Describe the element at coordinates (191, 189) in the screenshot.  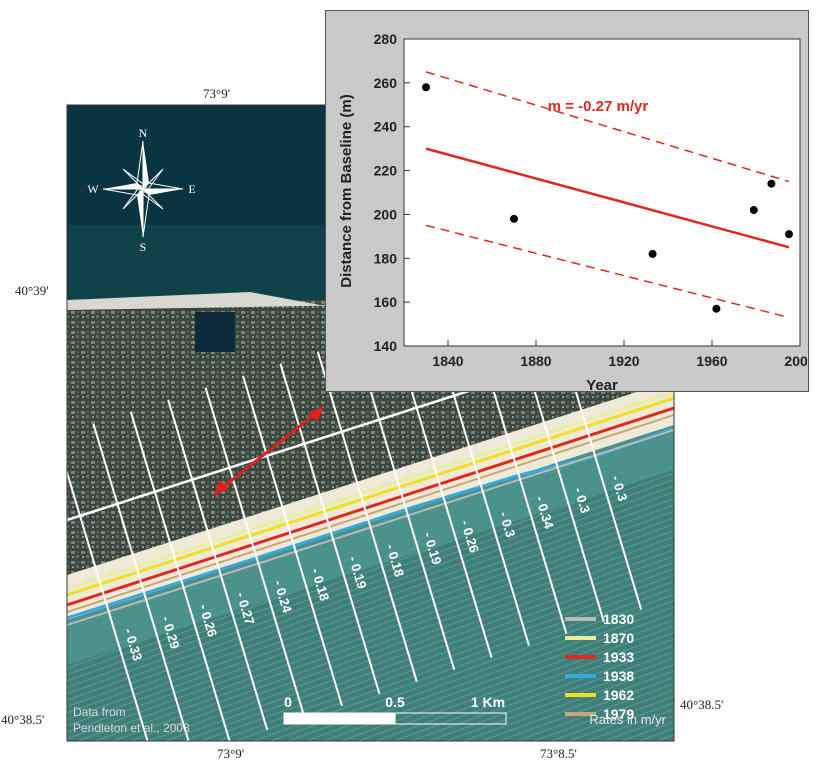
I see `compass-e-label: E` at that location.